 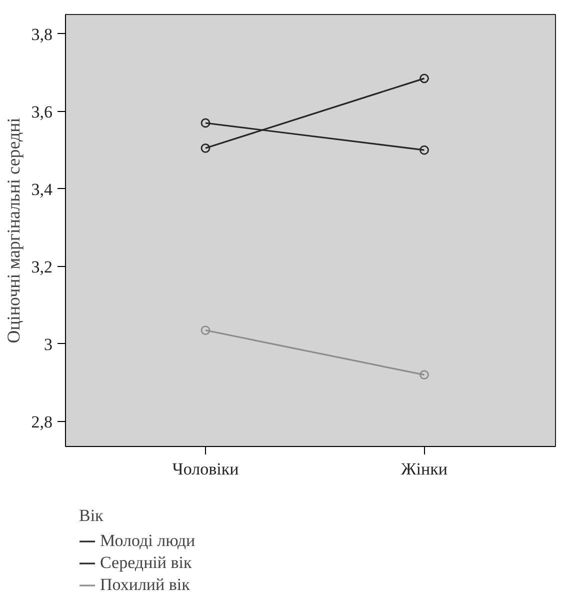 What do you see at coordinates (41, 112) in the screenshot?
I see `y-tick-label: 3,6` at bounding box center [41, 112].